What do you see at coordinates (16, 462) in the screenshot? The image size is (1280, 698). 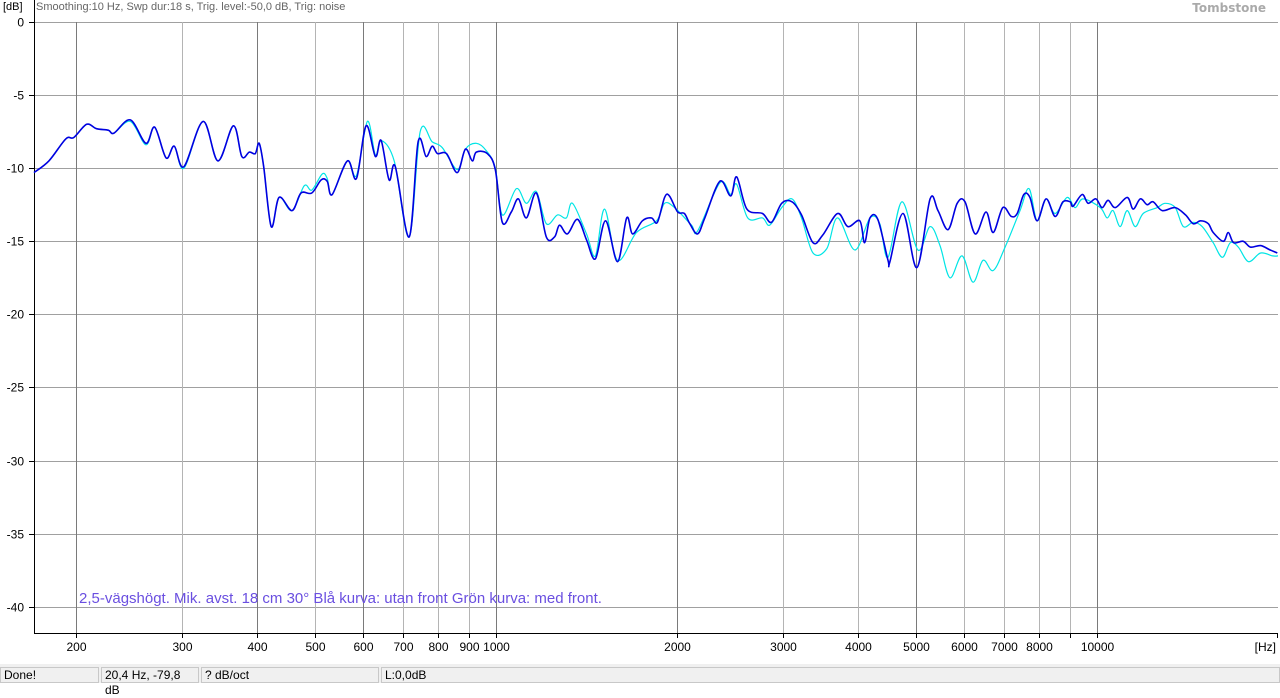 I see `y-tick-label: -30` at bounding box center [16, 462].